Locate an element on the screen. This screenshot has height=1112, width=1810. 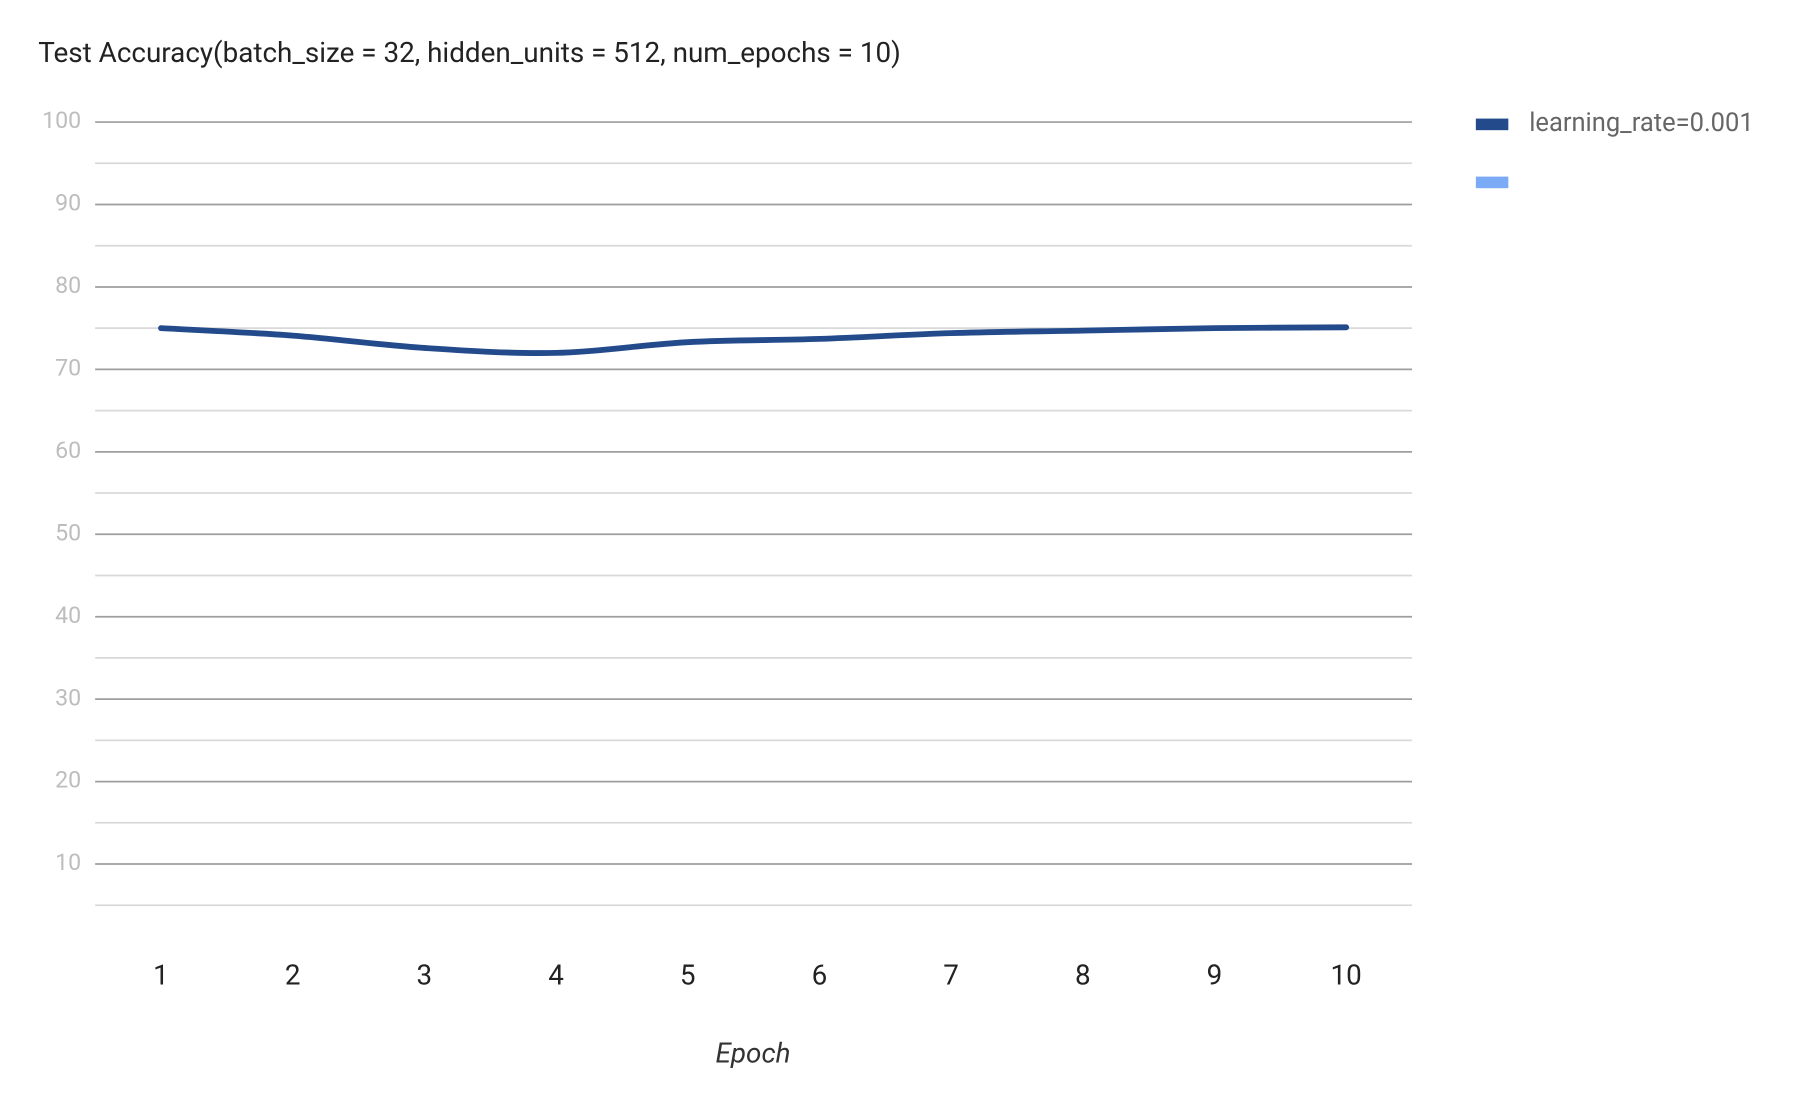
y-tick-label: 80 is located at coordinates (68, 285).